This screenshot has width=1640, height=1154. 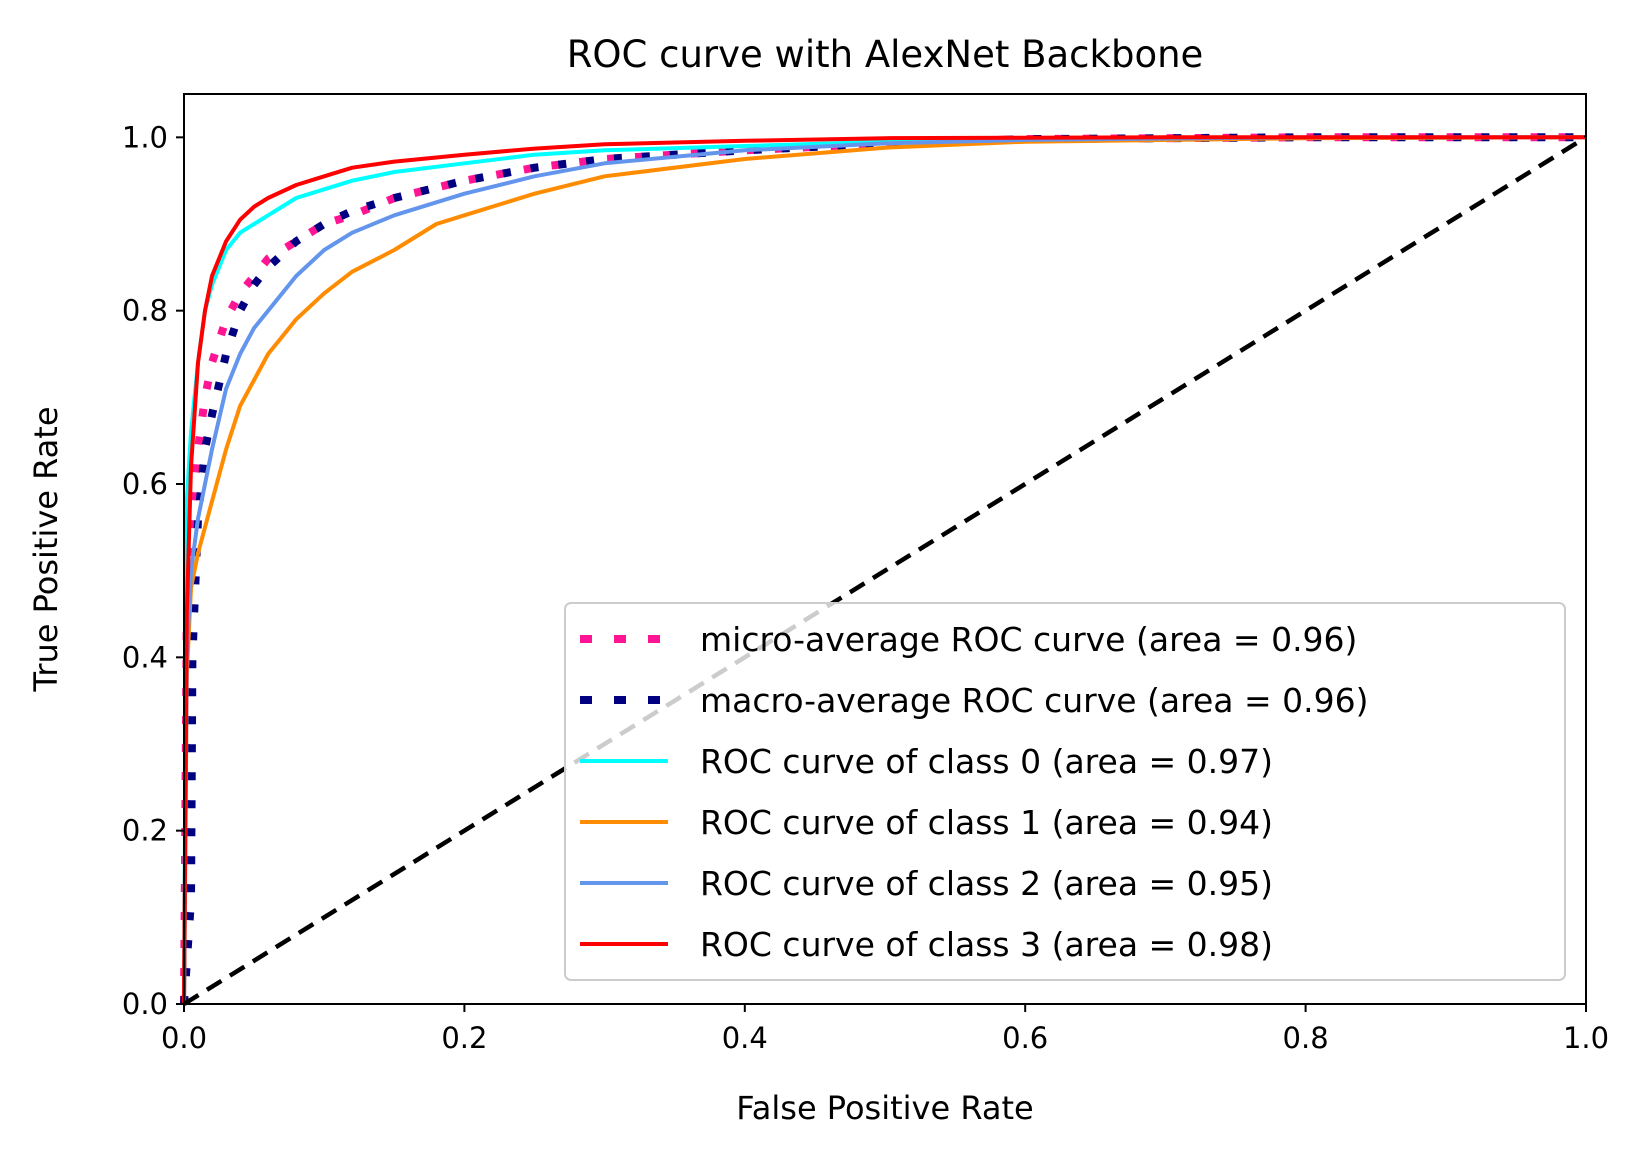 What do you see at coordinates (1025, 1038) in the screenshot?
I see `x-tick-label: 0.6` at bounding box center [1025, 1038].